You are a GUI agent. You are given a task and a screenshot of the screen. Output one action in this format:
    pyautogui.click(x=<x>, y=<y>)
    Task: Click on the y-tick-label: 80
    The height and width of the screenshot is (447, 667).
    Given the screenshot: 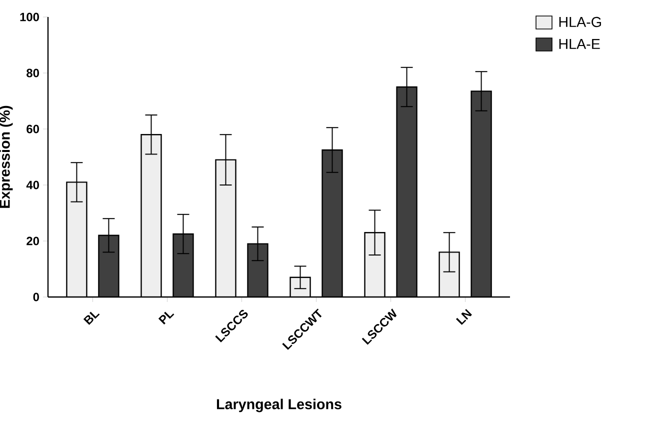 What is the action you would take?
    pyautogui.click(x=32, y=73)
    